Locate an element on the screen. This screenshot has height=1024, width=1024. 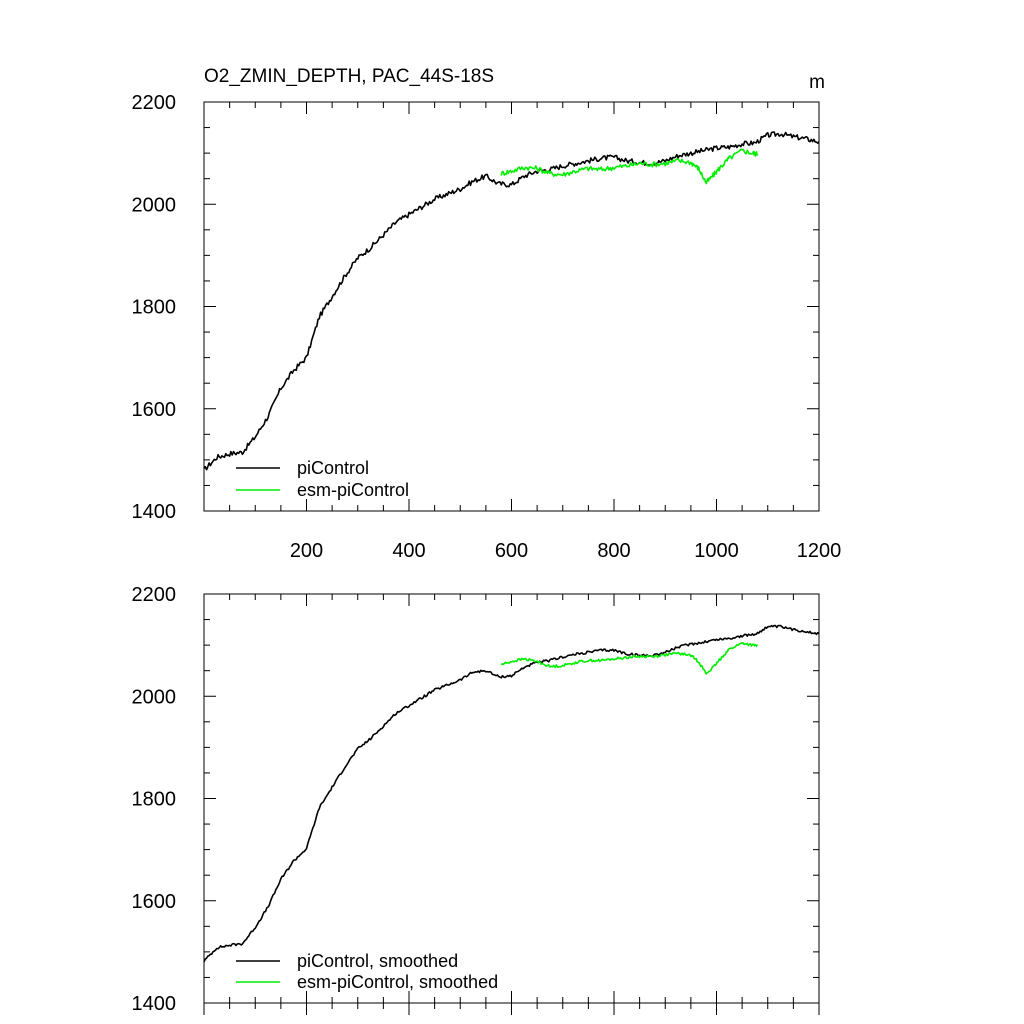
x-tick-label: 1200 is located at coordinates (819, 551).